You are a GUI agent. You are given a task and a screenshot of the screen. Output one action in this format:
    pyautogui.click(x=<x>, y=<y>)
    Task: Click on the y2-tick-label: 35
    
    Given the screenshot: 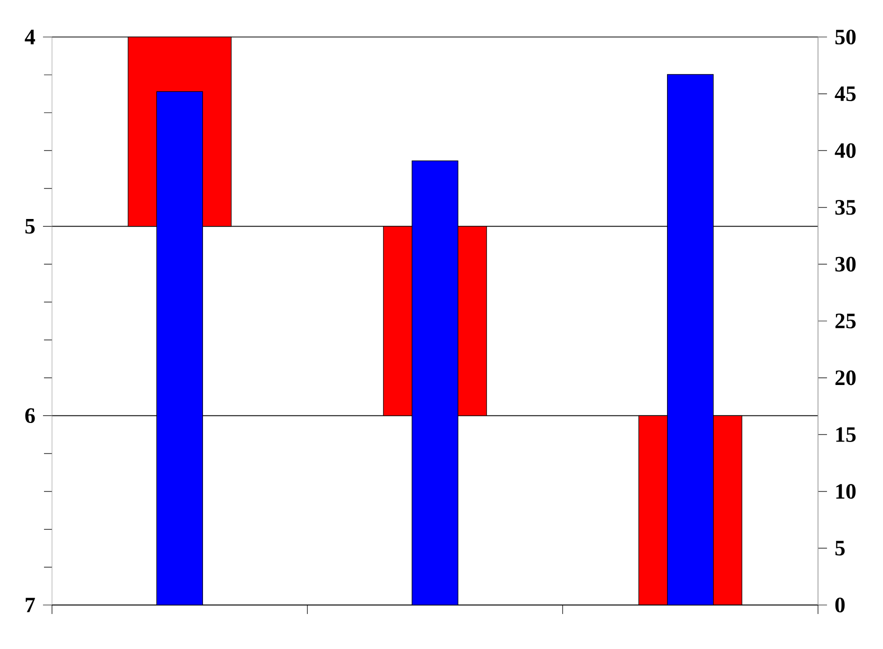 What is the action you would take?
    pyautogui.click(x=845, y=207)
    